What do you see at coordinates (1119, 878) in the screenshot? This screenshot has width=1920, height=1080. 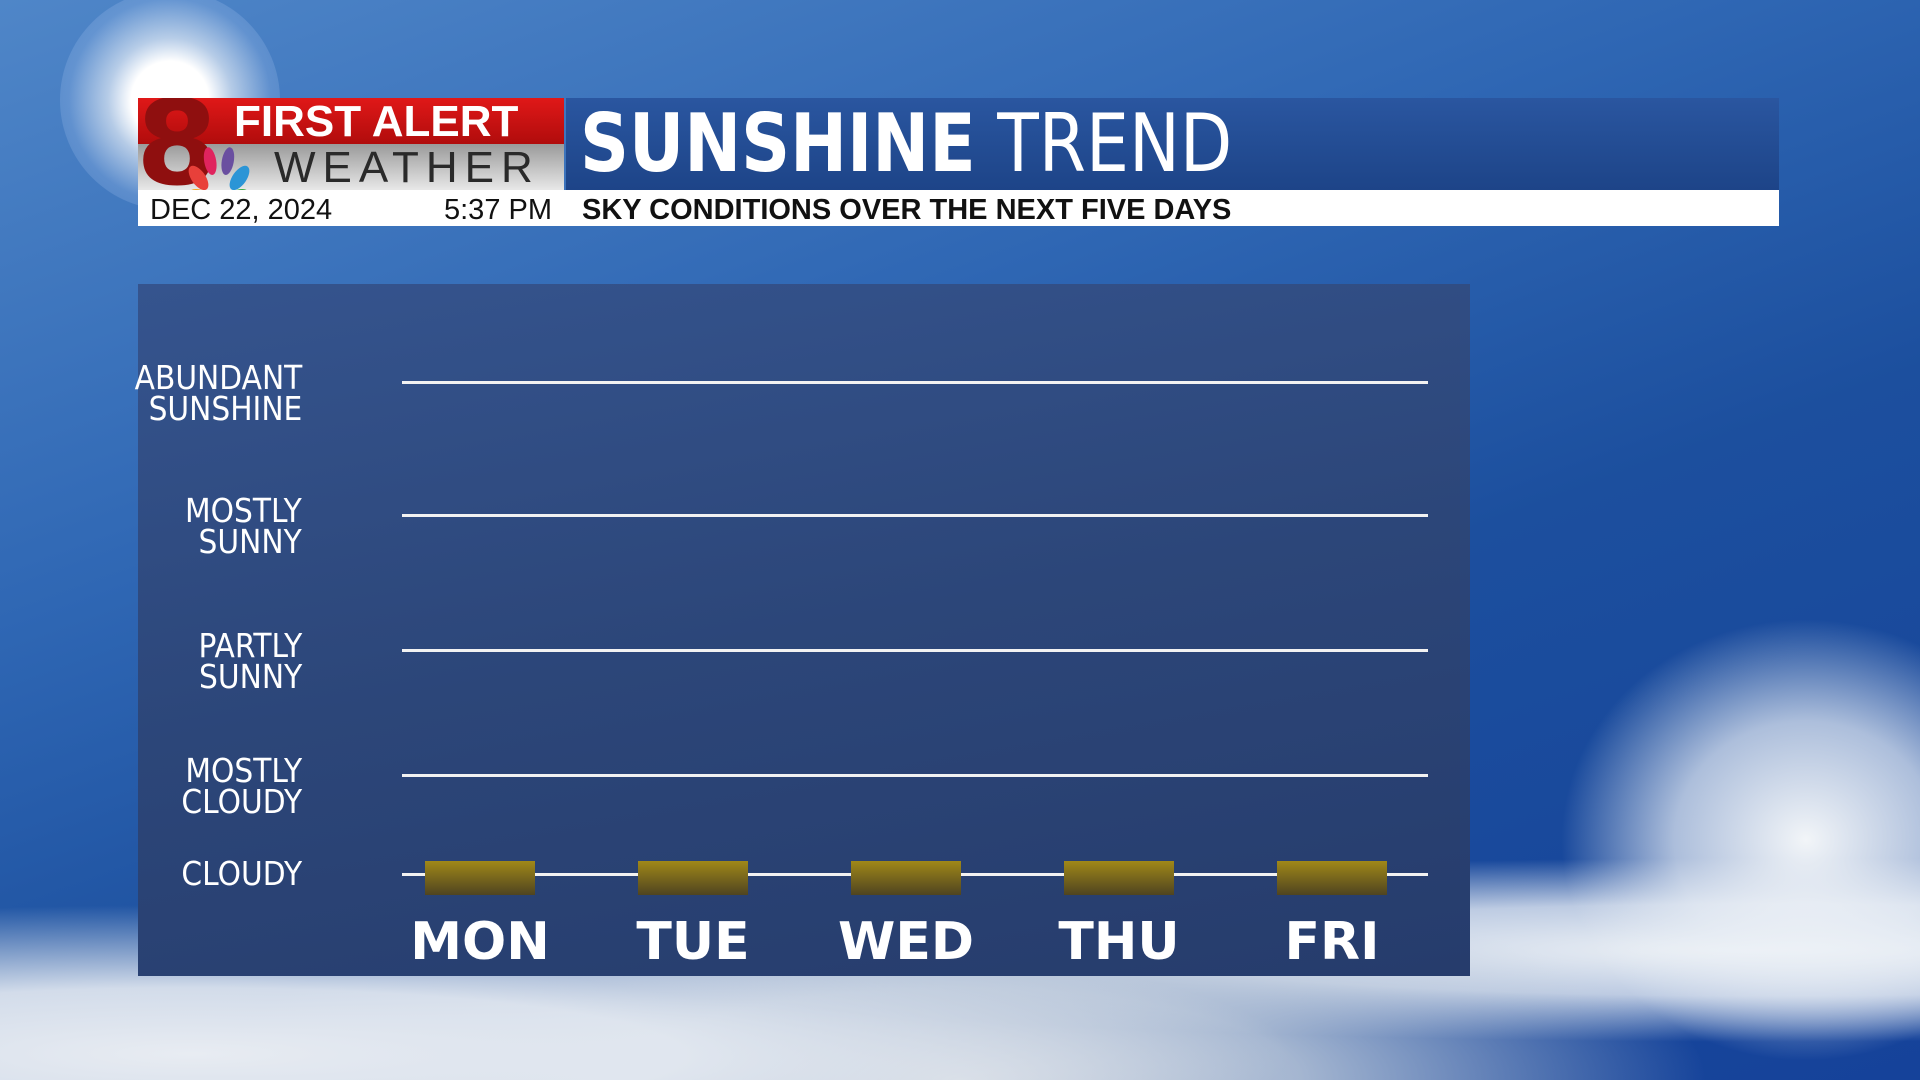 I see `bar-thu` at bounding box center [1119, 878].